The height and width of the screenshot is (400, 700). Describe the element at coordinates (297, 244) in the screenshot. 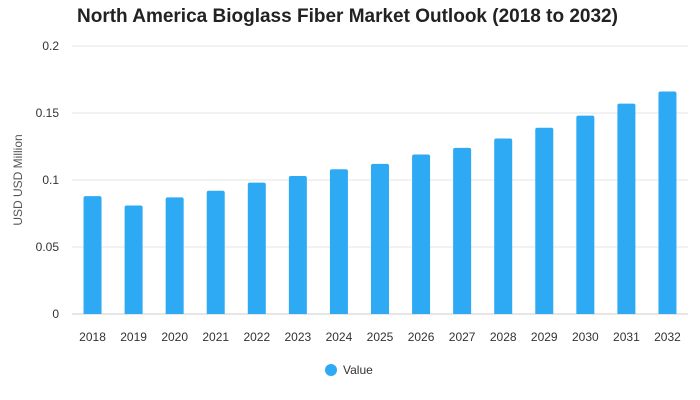

I see `bar-2023` at that location.